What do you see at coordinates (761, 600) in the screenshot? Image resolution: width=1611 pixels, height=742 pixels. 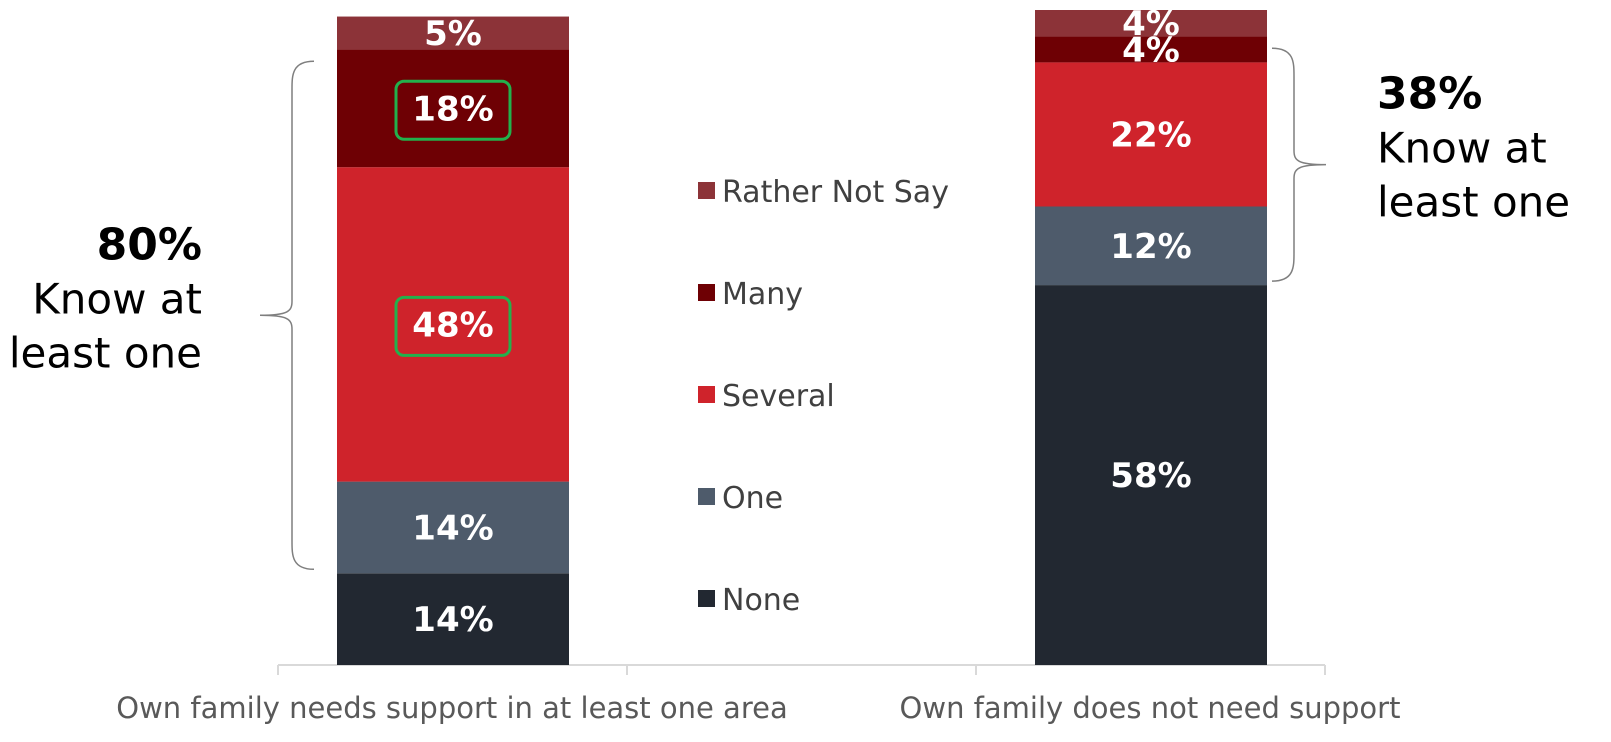 I see `legend-label-none: None` at bounding box center [761, 600].